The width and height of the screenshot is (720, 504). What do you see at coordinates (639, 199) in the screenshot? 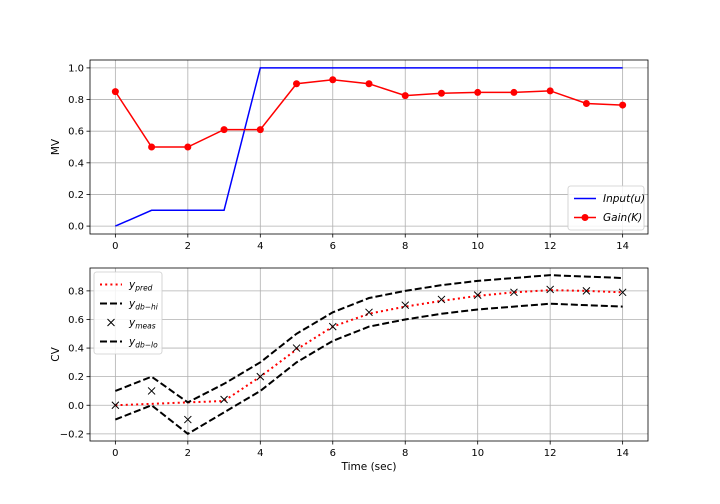
I see `legend-label-tail: u)` at bounding box center [639, 199].